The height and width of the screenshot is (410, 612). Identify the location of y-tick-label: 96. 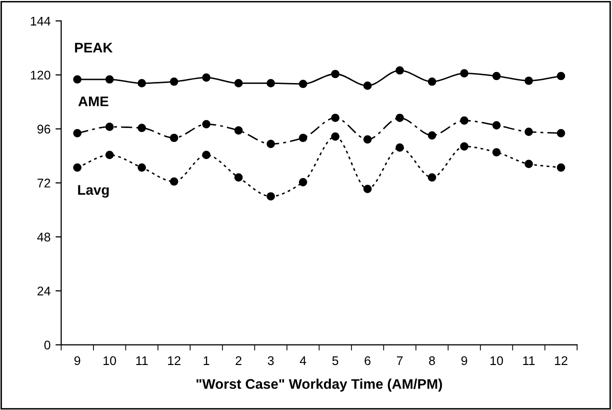
(43, 129).